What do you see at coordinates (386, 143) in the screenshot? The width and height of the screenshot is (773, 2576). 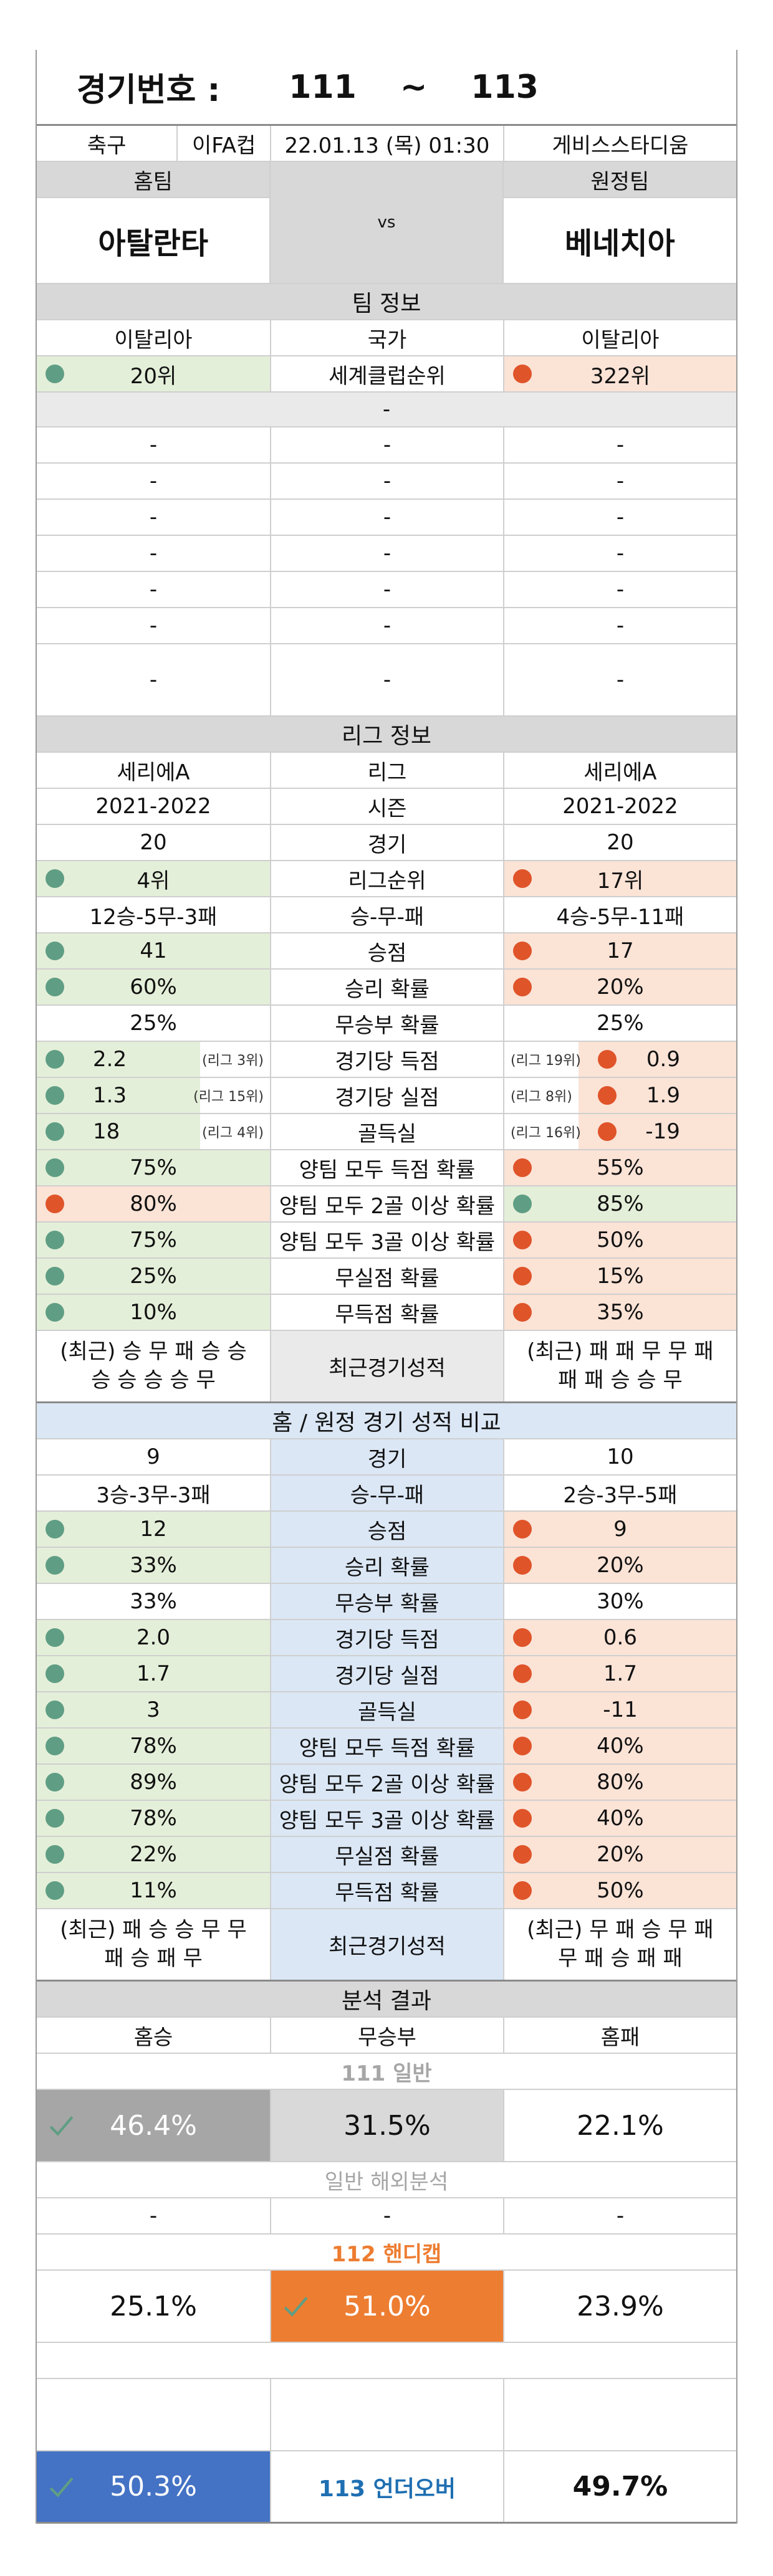 I see `match-datetime: 22.01.13 (목) 01:30` at bounding box center [386, 143].